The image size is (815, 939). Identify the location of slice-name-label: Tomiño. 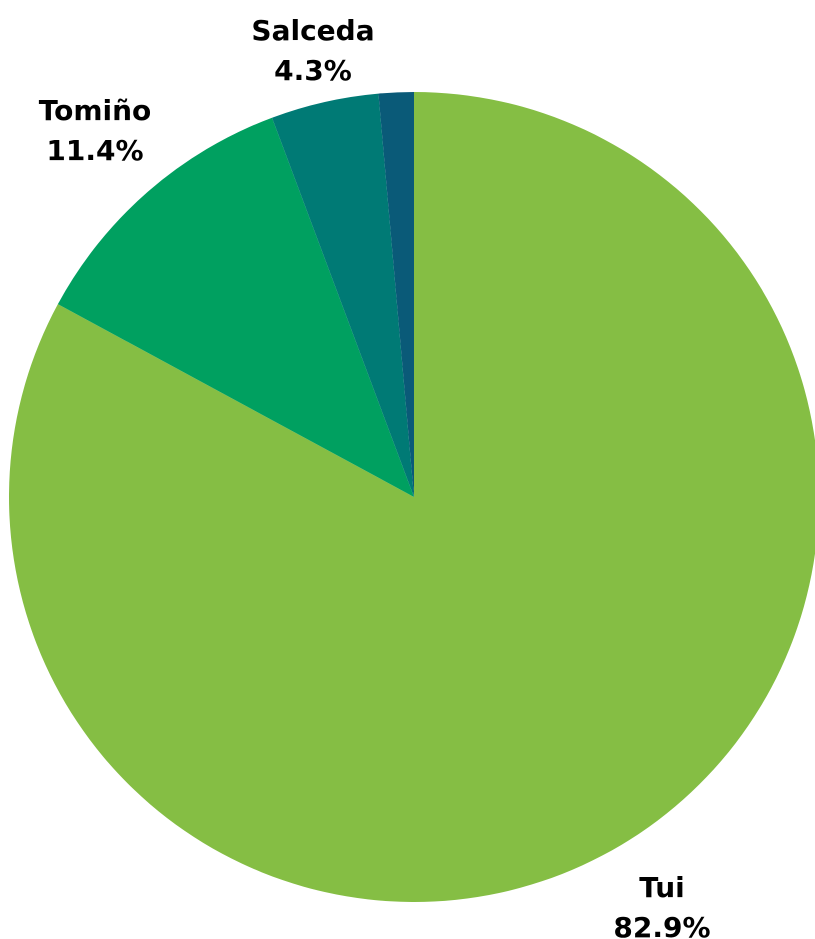
(95, 110).